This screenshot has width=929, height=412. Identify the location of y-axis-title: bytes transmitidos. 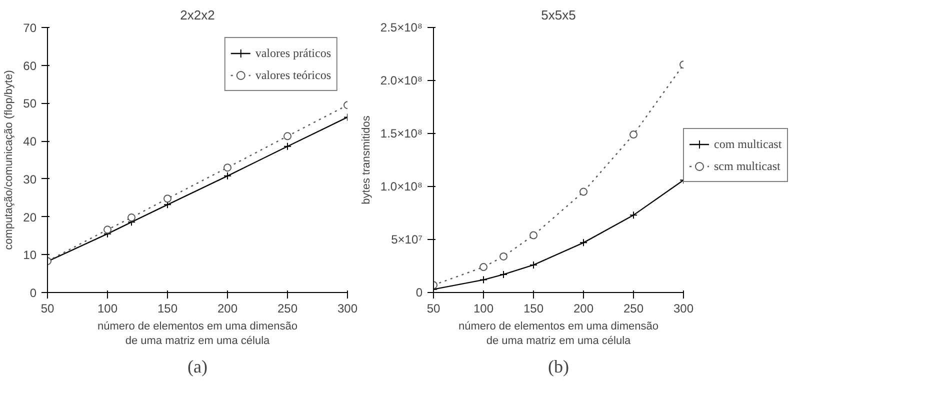
(366, 159).